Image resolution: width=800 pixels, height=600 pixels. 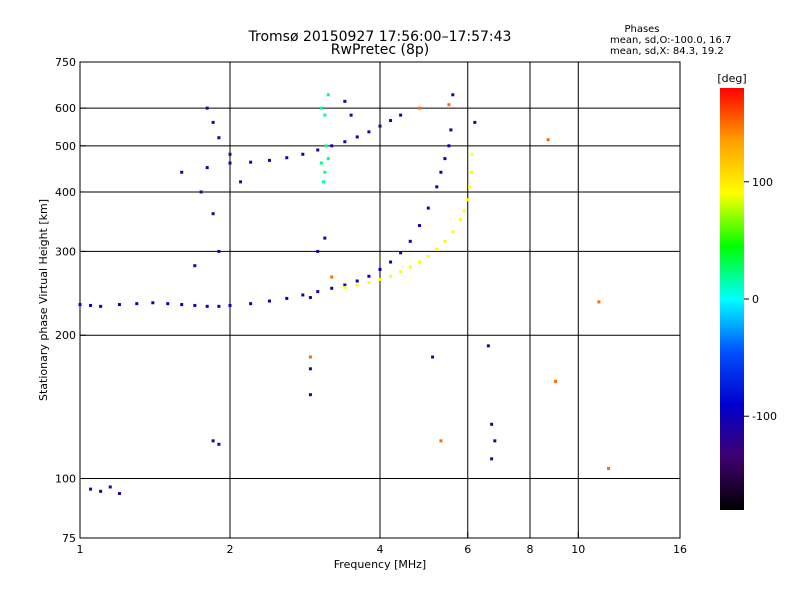 I want to click on x-tick-label: 10, so click(x=578, y=549).